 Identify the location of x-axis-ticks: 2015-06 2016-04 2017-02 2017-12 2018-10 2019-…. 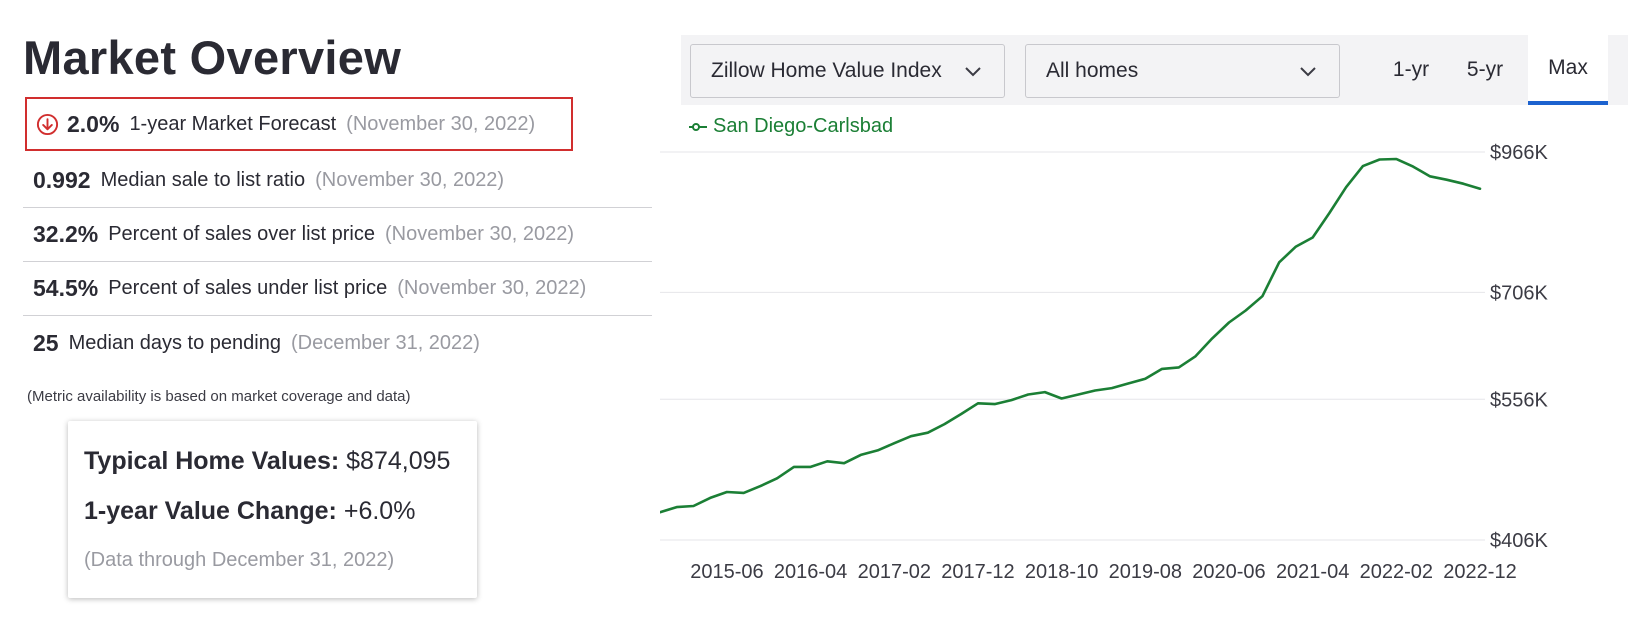
(1103, 572).